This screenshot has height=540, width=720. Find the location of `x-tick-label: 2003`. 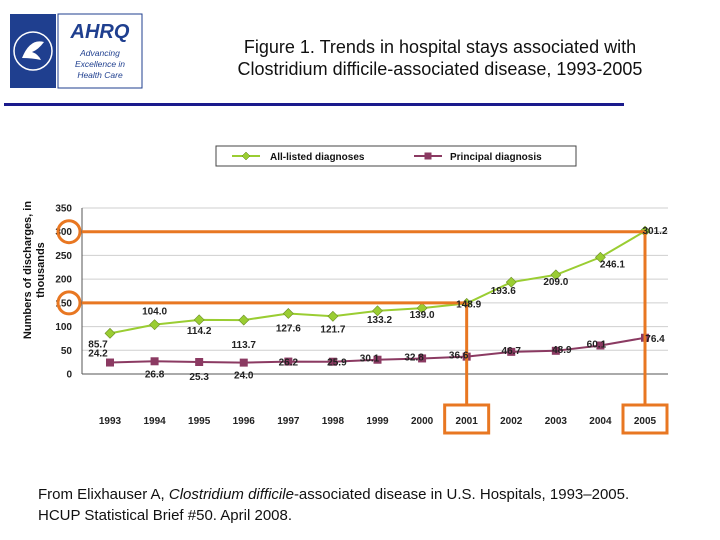

x-tick-label: 2003 is located at coordinates (556, 421).